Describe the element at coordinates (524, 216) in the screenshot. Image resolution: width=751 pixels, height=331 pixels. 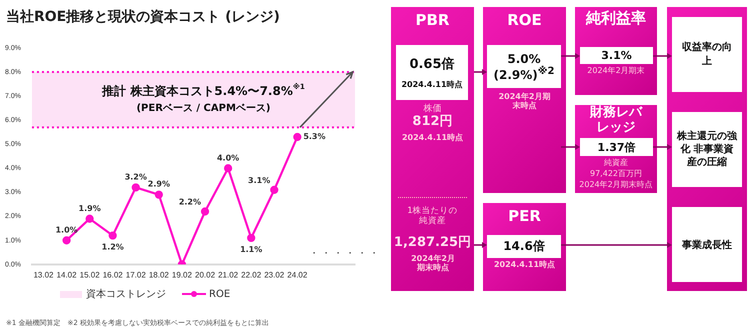
I see `text: PER` at that location.